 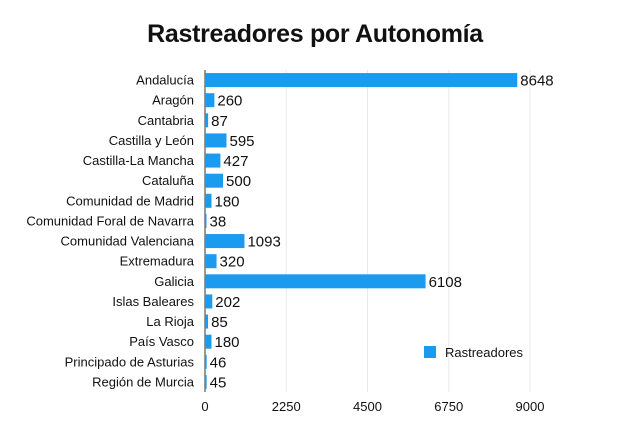 I want to click on x-tick-label: 2250, so click(x=286, y=406).